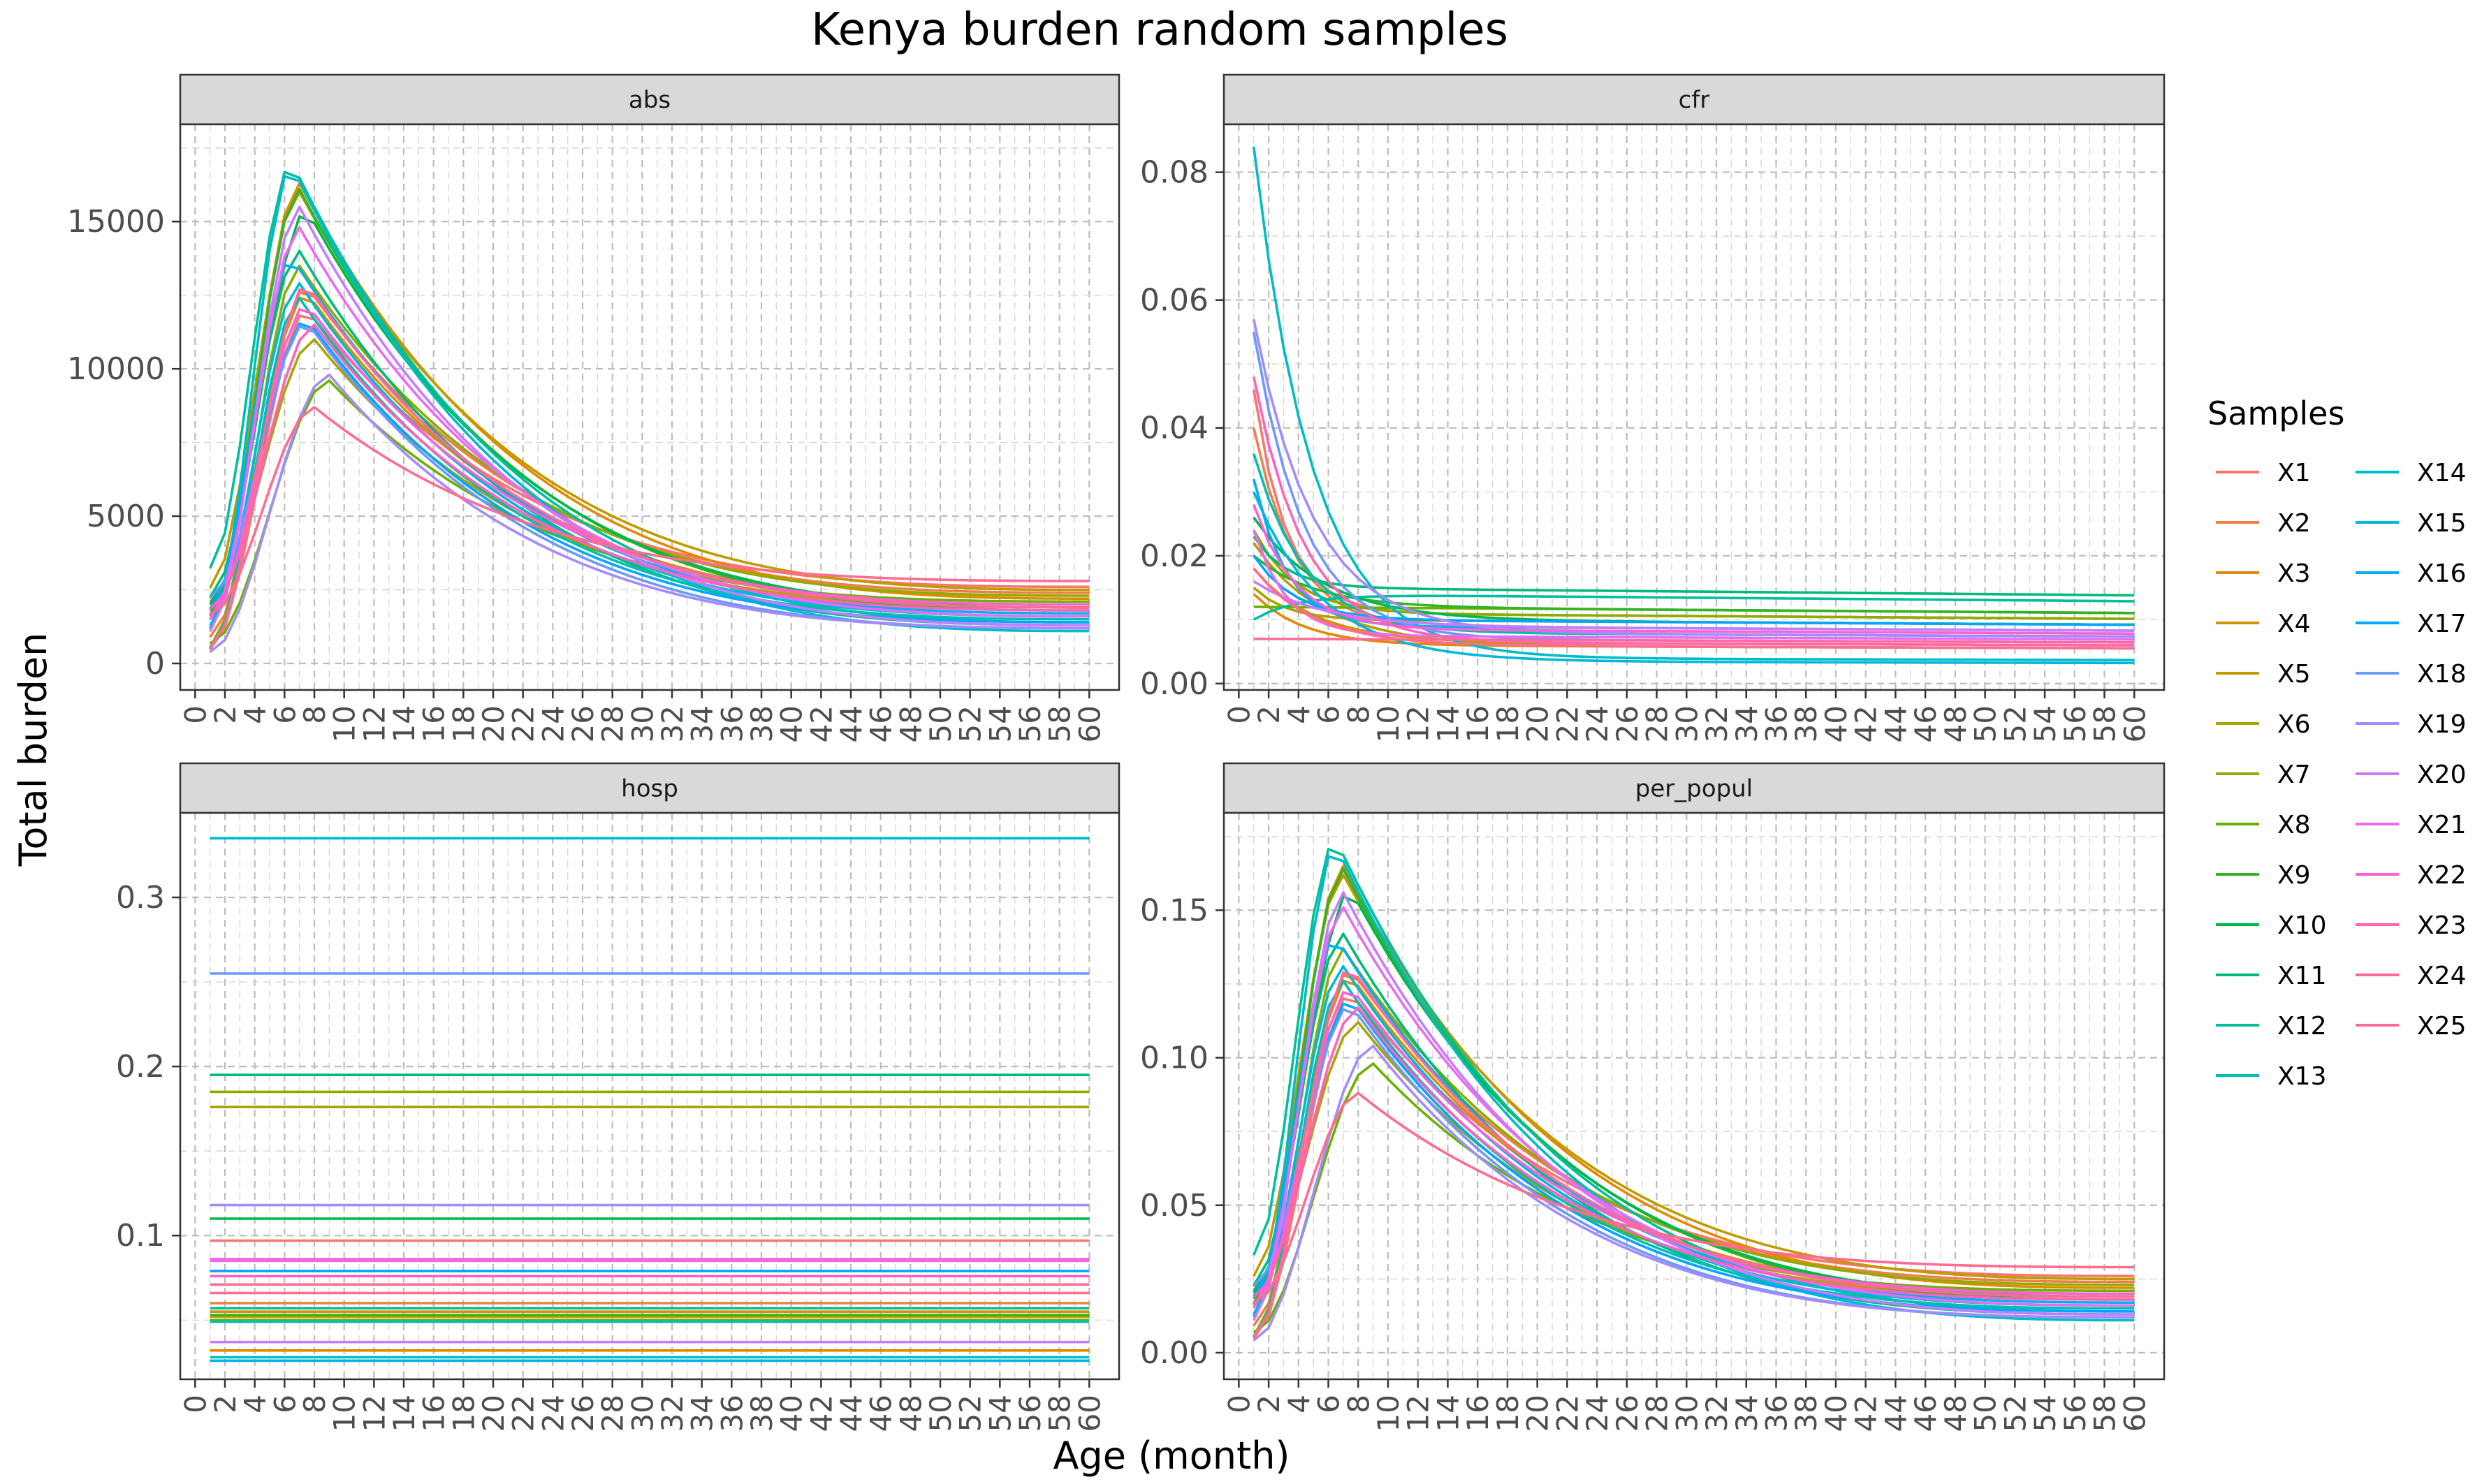  Describe the element at coordinates (2411, 674) in the screenshot. I see `legend-item-X18: X18` at that location.